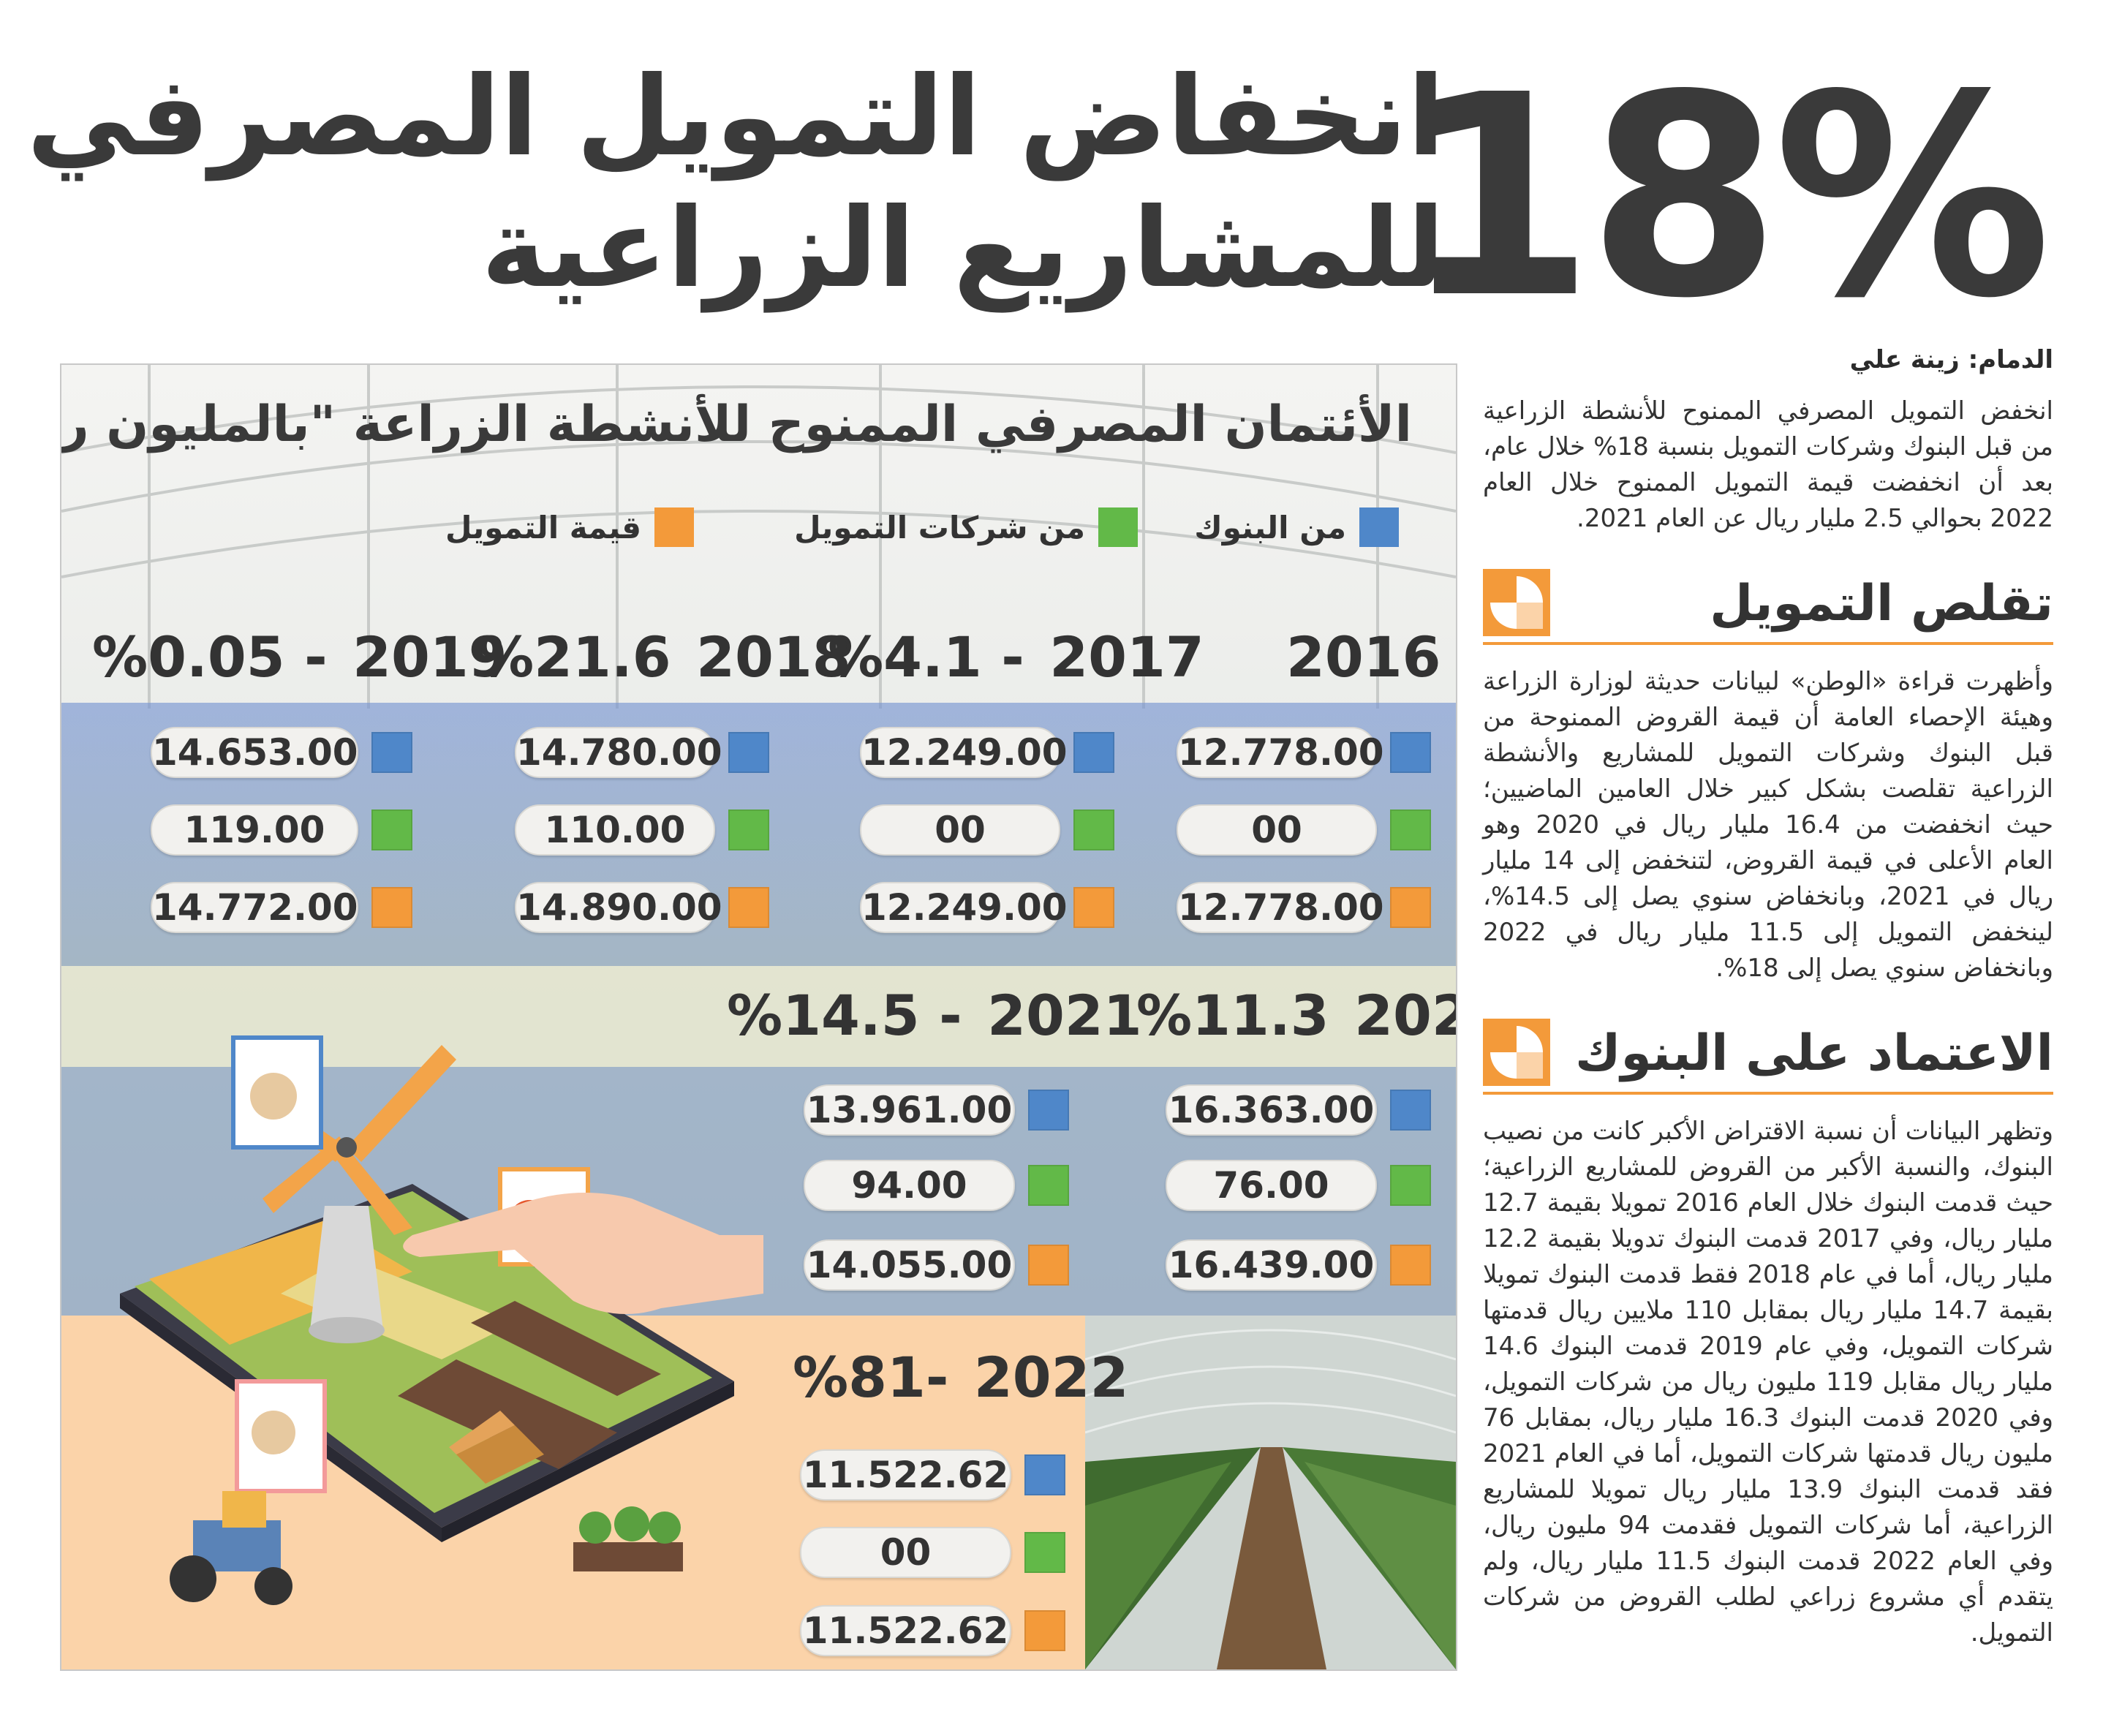  I want to click on headline-line-2: للمشاريع الزراعية, so click(963, 248).